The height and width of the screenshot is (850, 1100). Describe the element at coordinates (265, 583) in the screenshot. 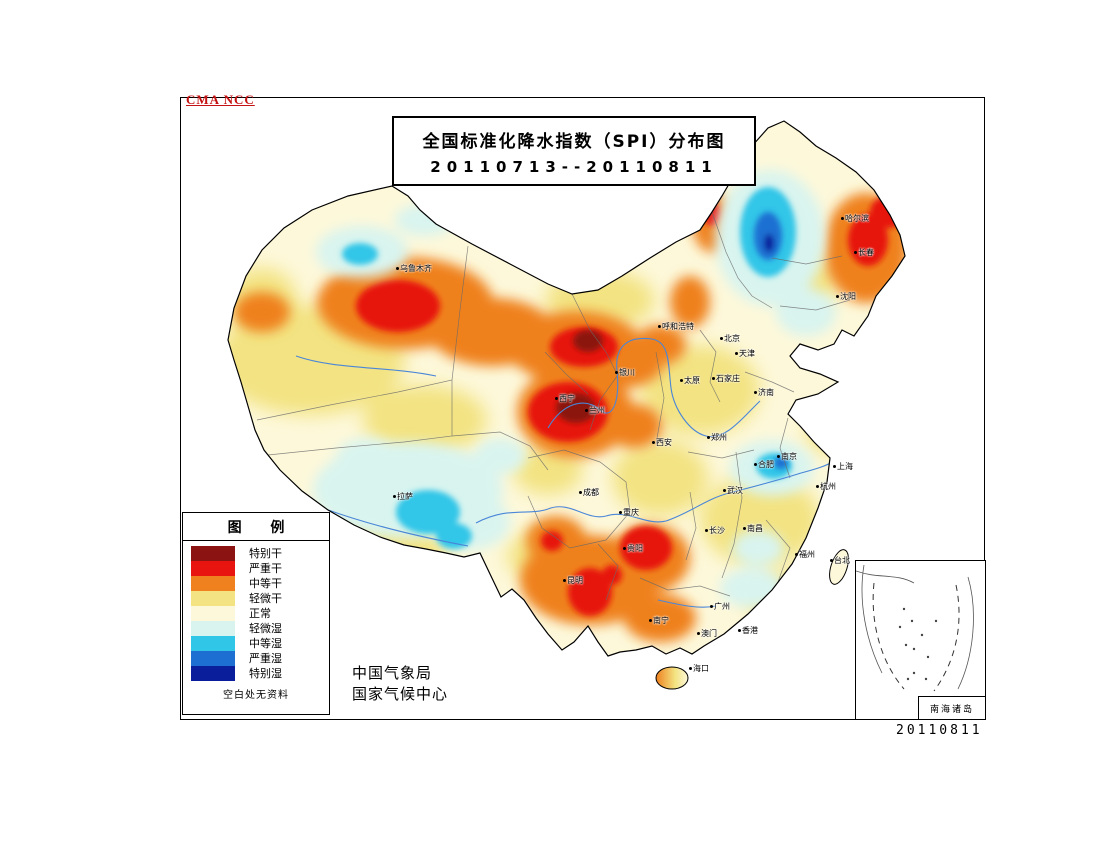

I see `legend-label: 中等干` at that location.